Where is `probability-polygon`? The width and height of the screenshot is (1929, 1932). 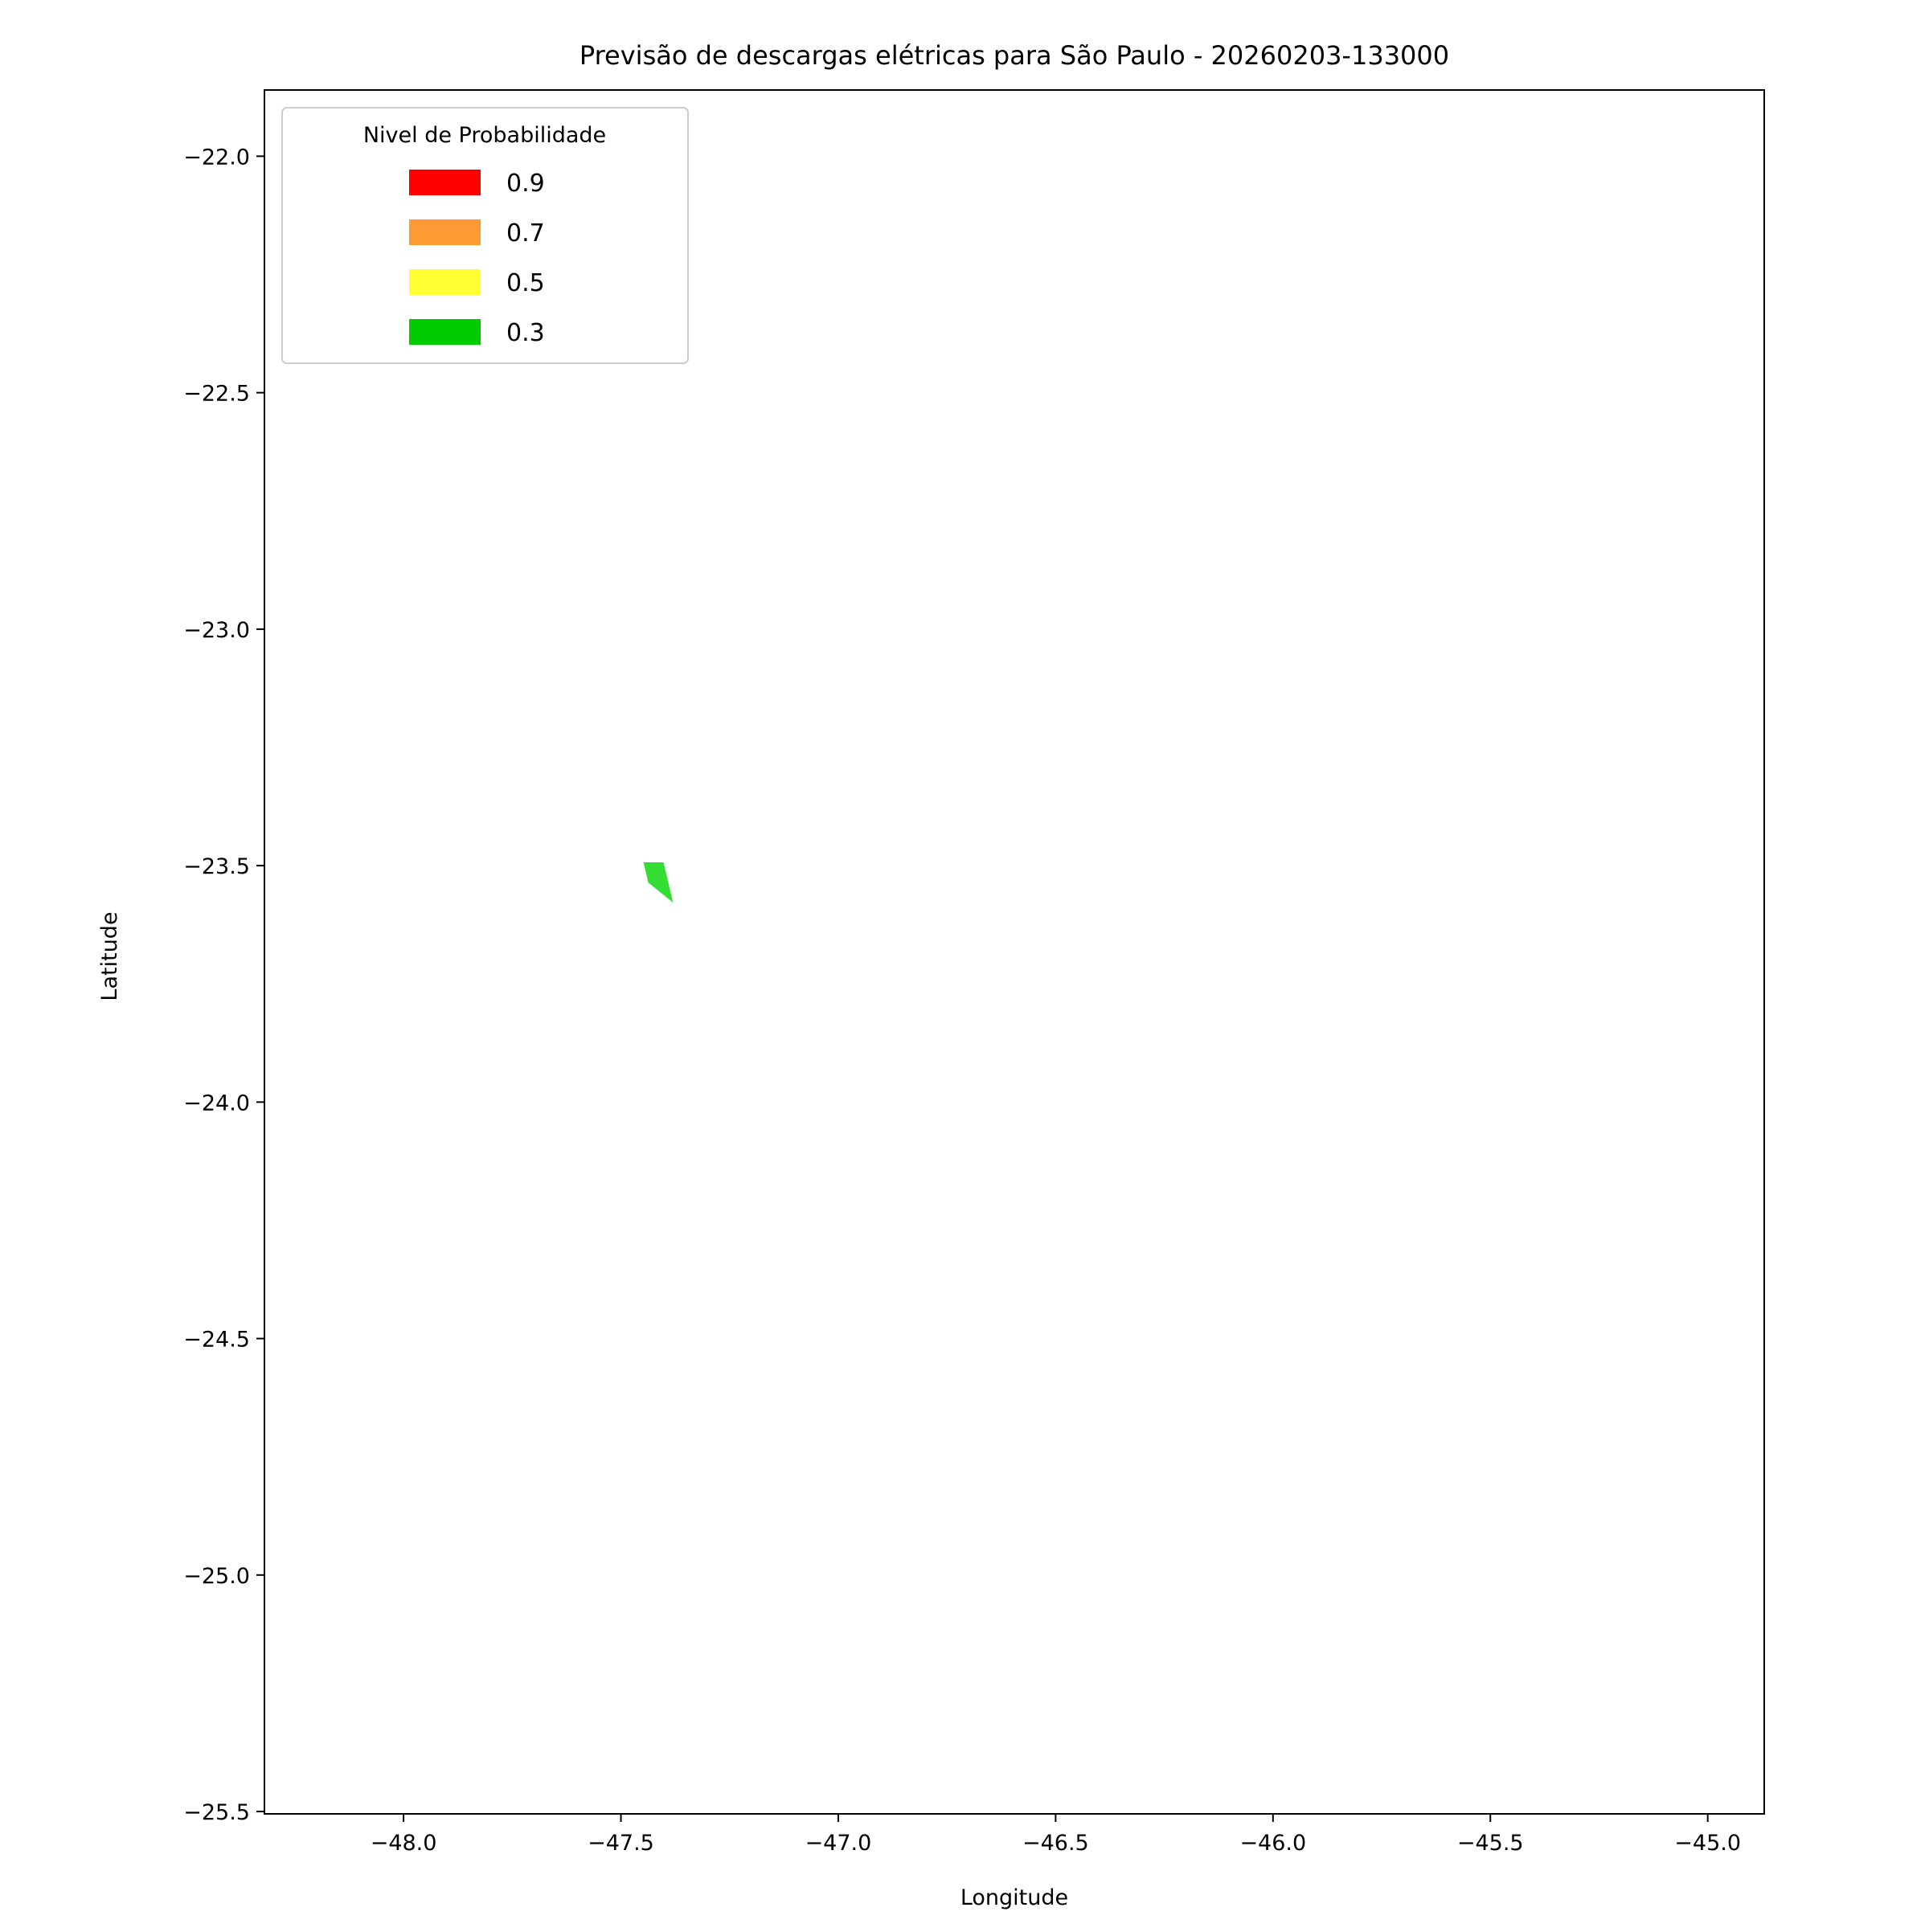
probability-polygon is located at coordinates (658, 882).